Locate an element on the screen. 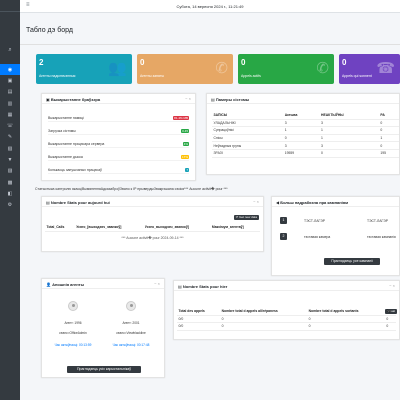  table-row: УЛАДАЛЬНІКІ 3 3 0 is located at coordinates (305, 123).